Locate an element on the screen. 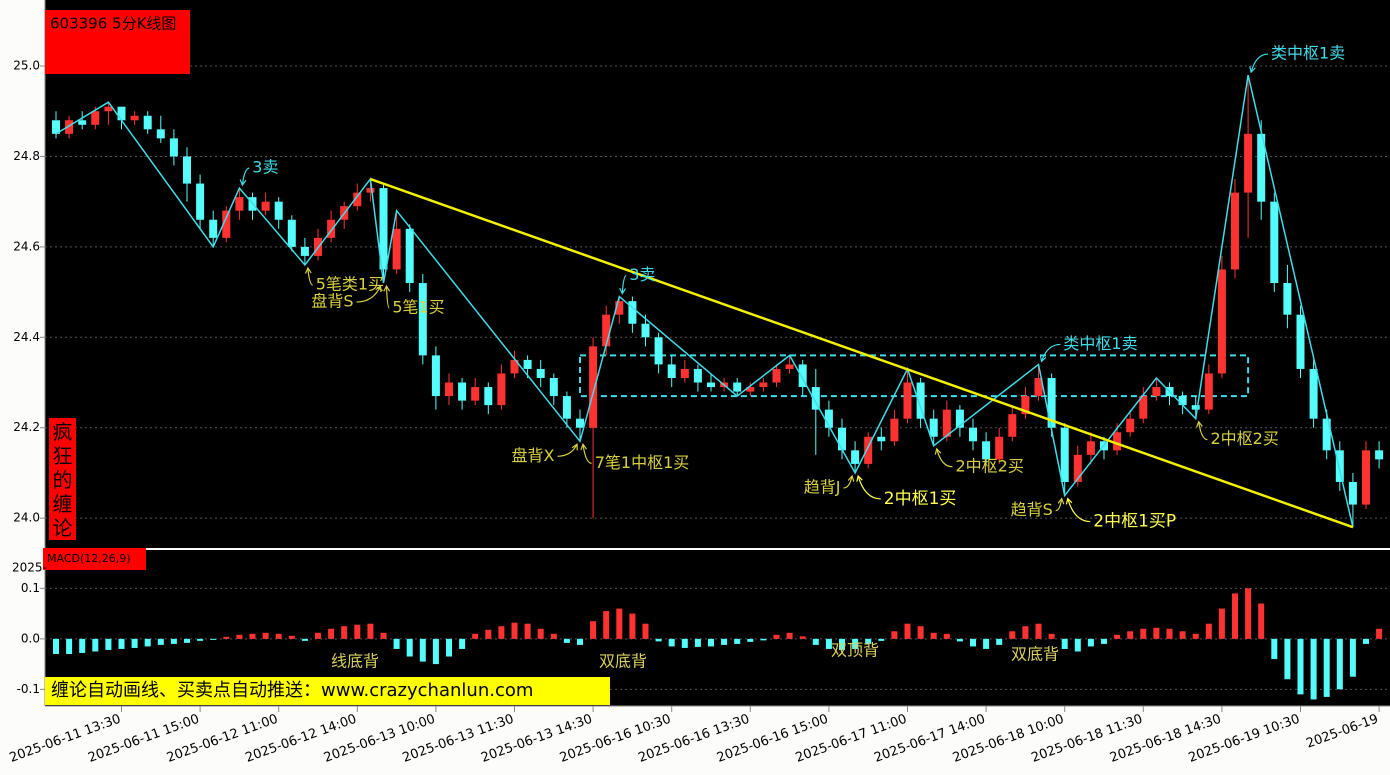  y-tick-label: 24.4 is located at coordinates (26, 337).